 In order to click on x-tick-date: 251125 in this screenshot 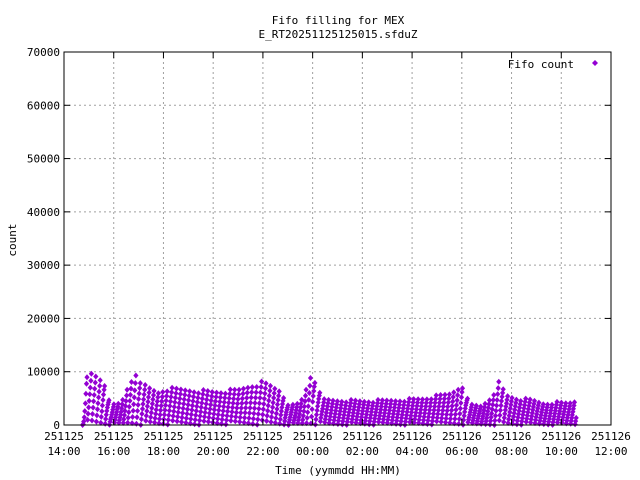, I will do `click(114, 436)`.